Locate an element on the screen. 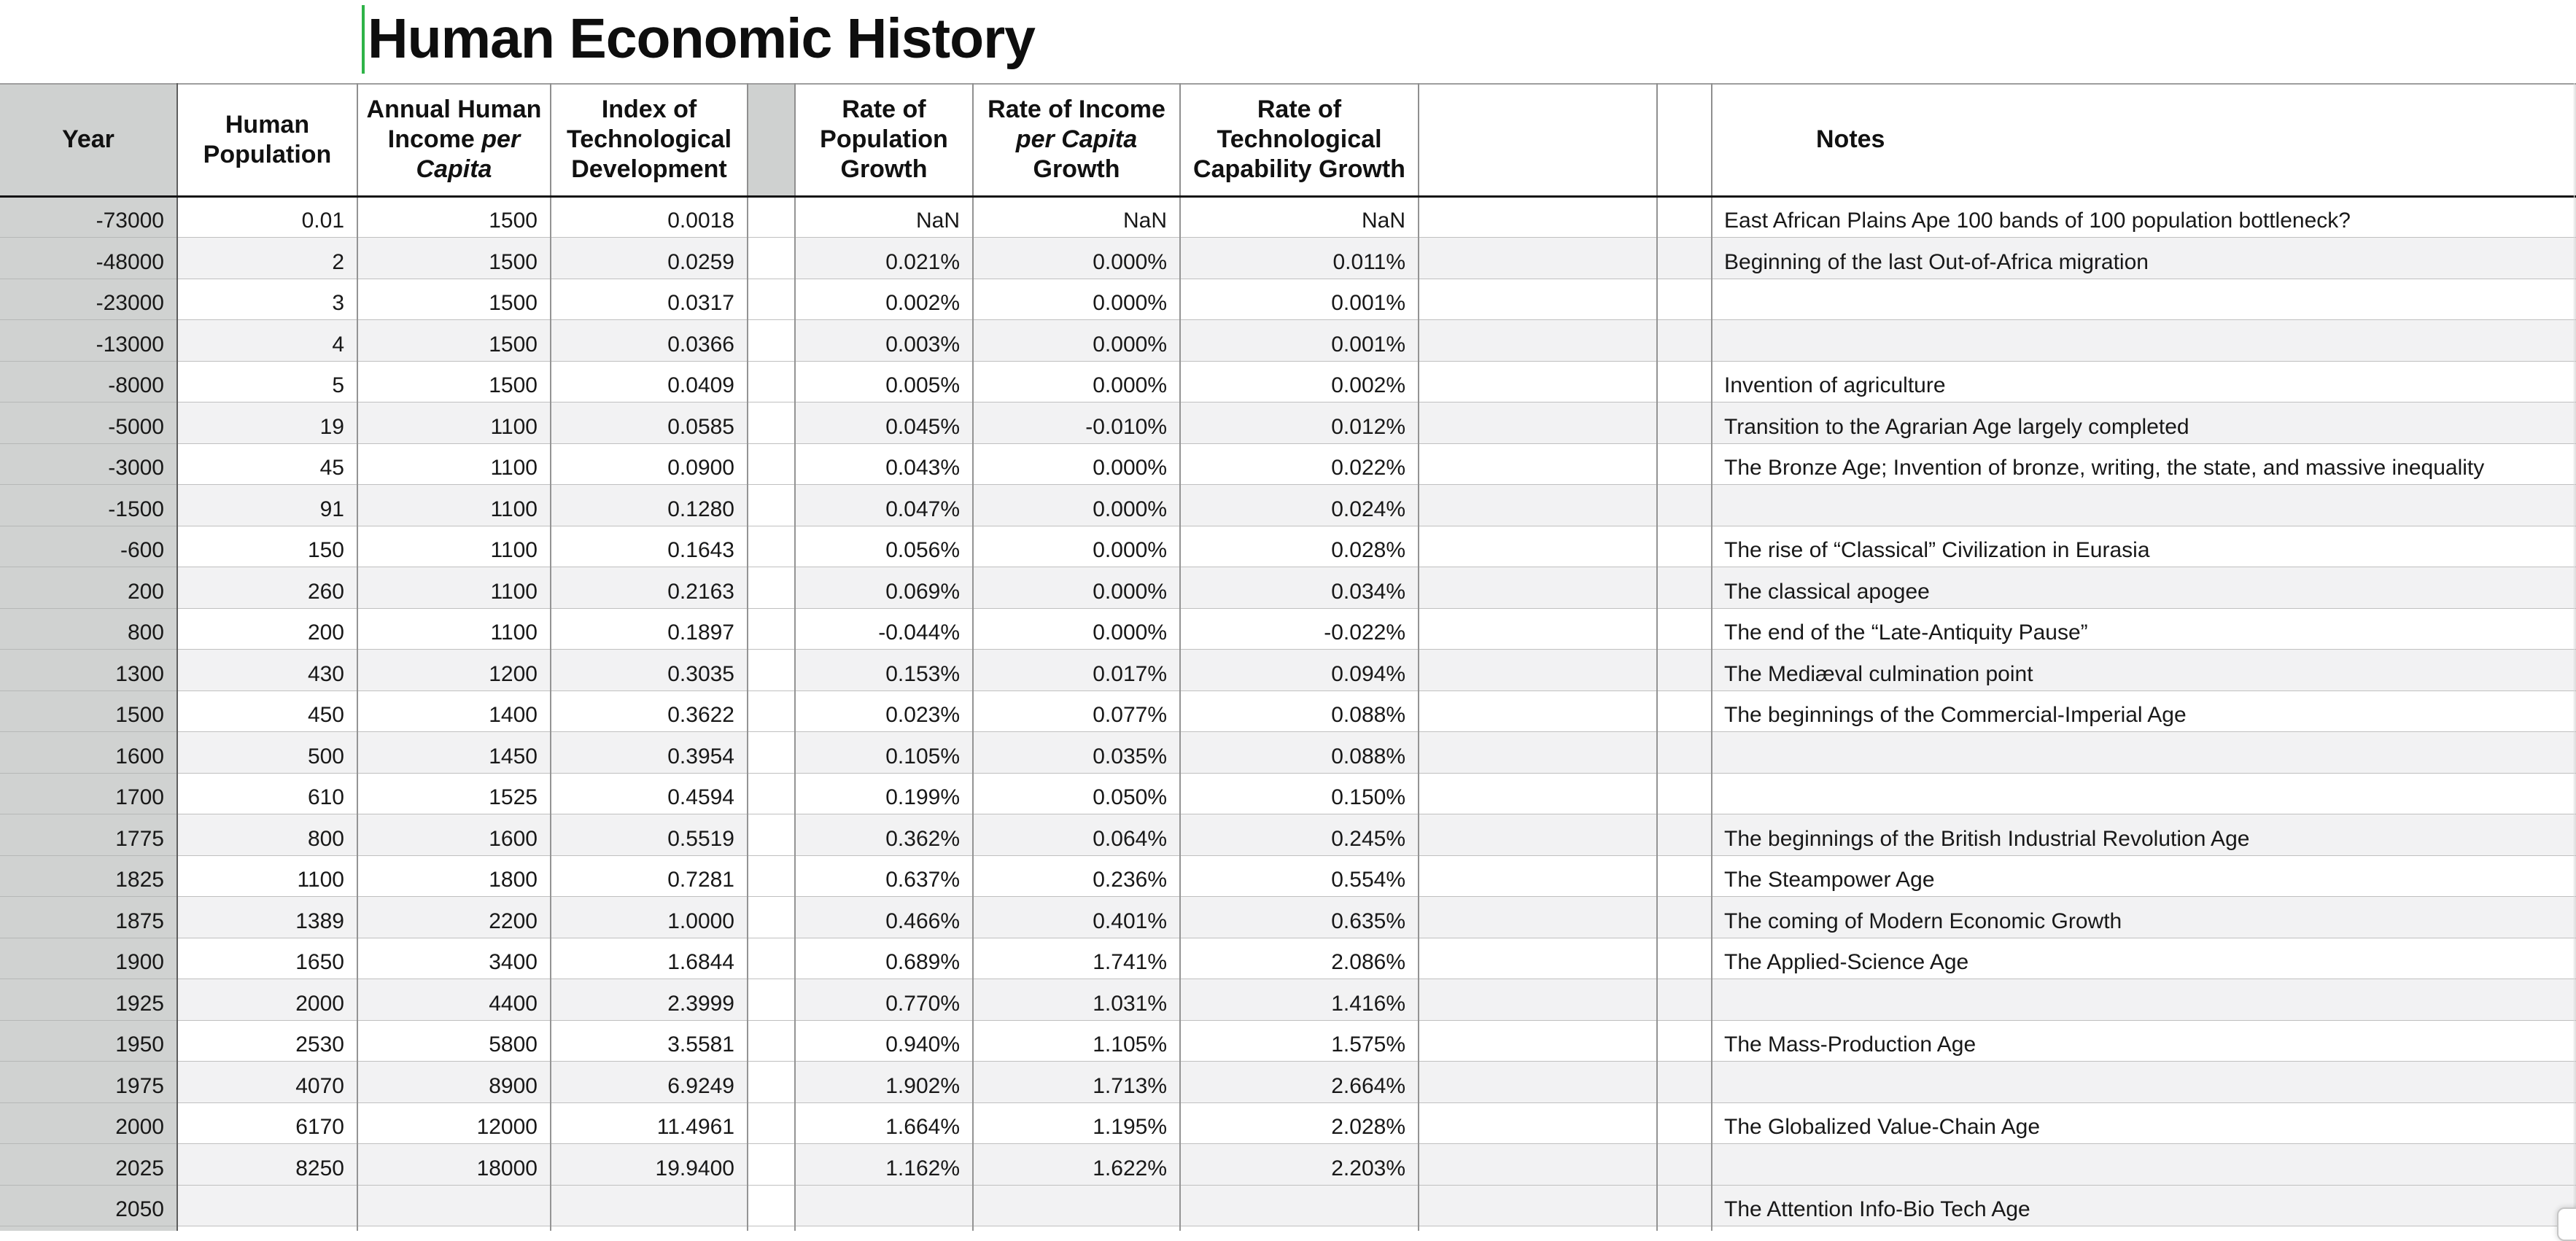  cell-rate-pop: 0.153% is located at coordinates (885, 670).